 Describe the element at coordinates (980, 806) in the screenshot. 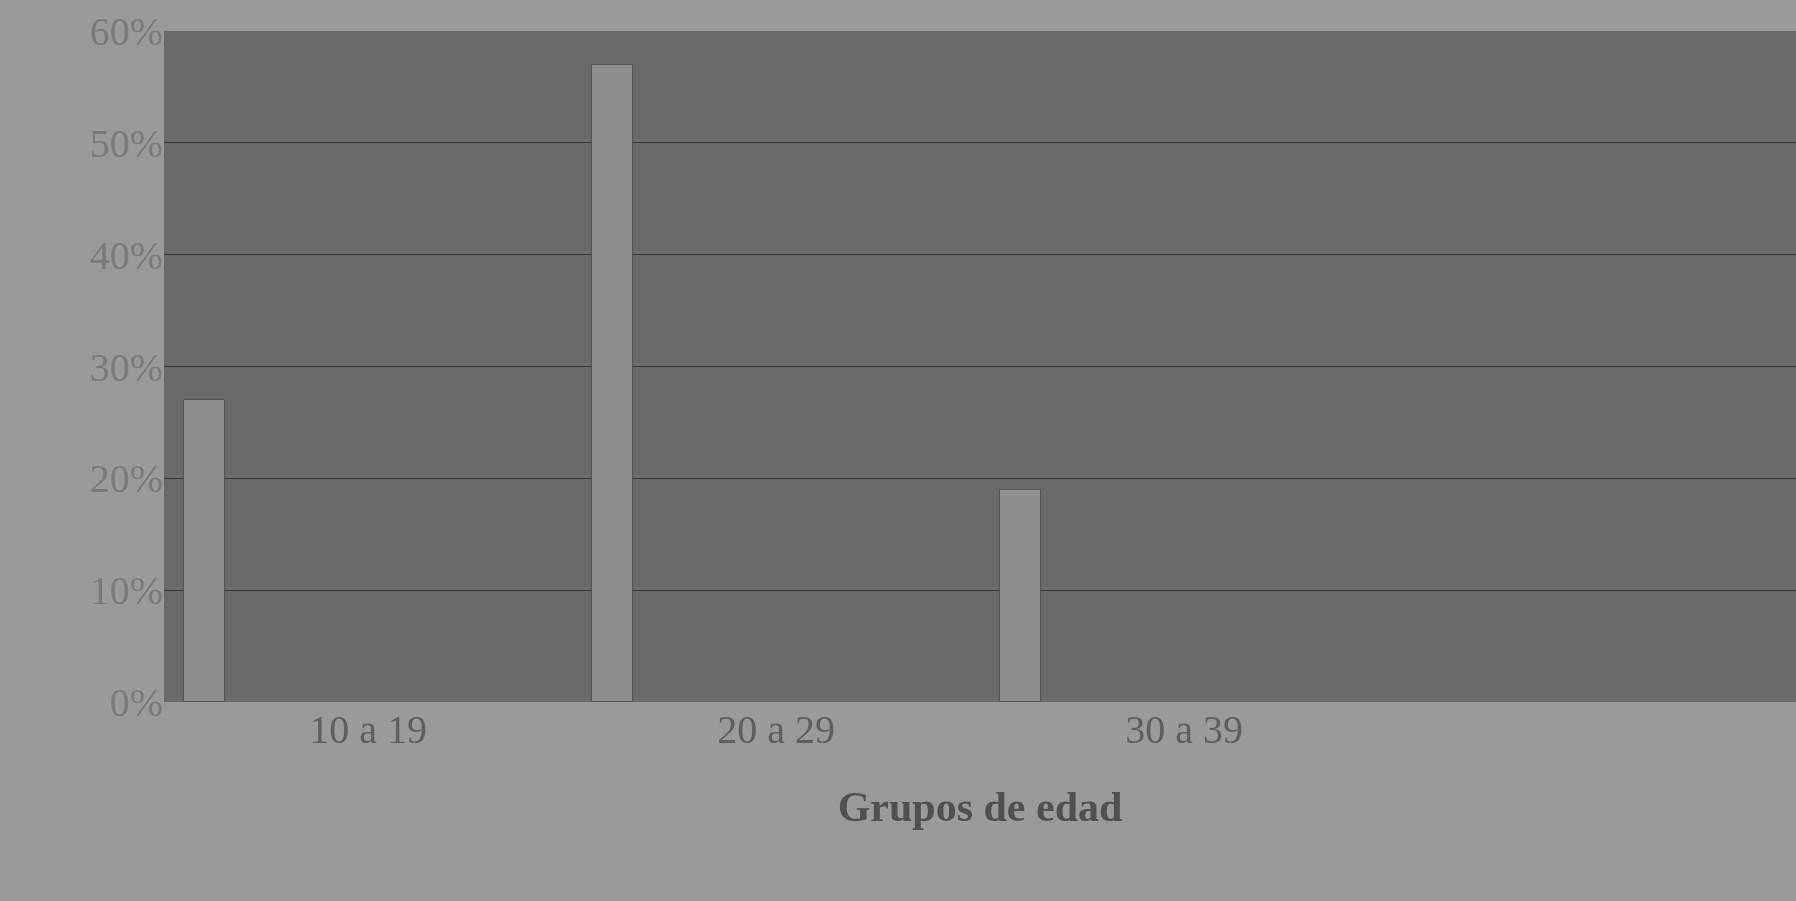

I see `x-axis-title: Grupos de edad` at that location.